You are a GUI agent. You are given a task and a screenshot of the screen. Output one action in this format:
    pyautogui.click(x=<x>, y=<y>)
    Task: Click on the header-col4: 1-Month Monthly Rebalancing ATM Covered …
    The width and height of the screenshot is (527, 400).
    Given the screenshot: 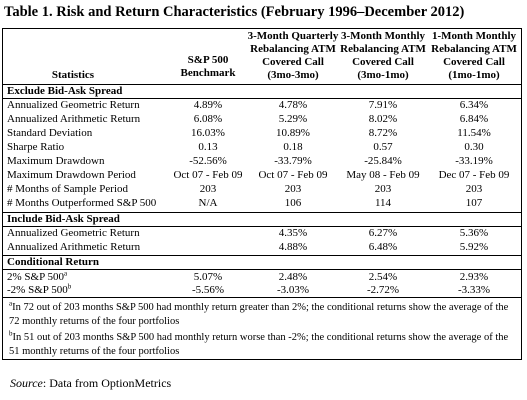 What is the action you would take?
    pyautogui.click(x=473, y=56)
    